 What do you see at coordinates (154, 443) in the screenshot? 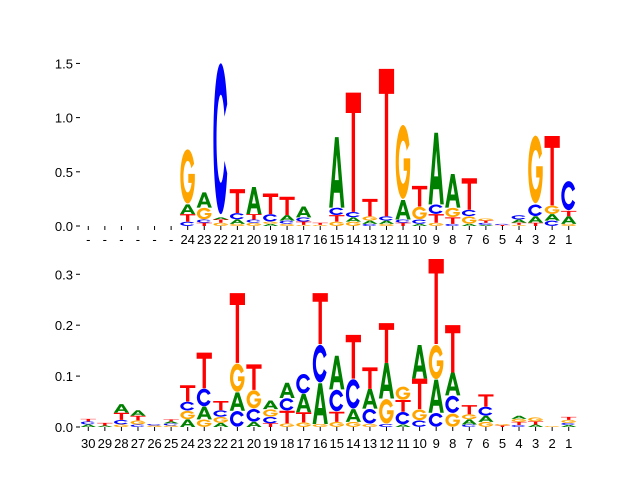
I see `x-tick-label: 26` at bounding box center [154, 443].